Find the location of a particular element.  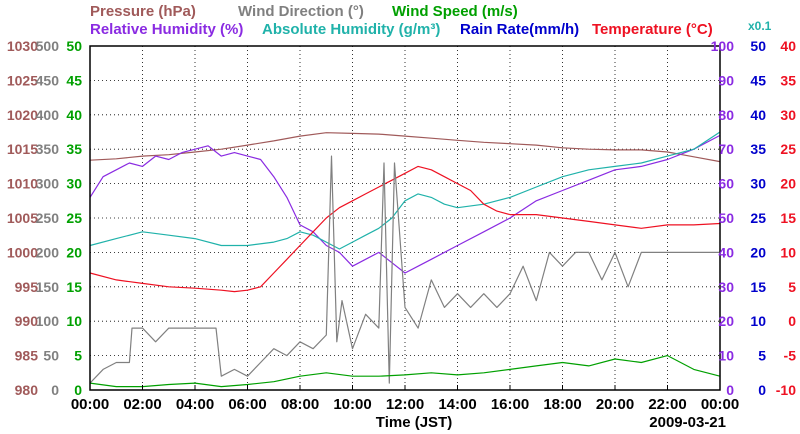

y-tick-label-temperature: 25 is located at coordinates (788, 149).